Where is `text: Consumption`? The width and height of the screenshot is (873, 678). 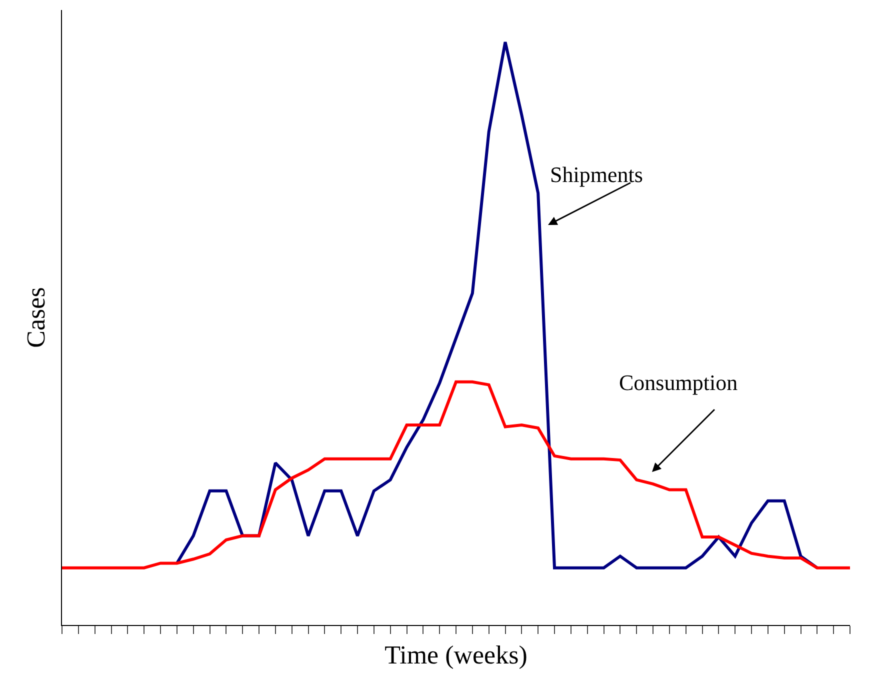 text: Consumption is located at coordinates (678, 382).